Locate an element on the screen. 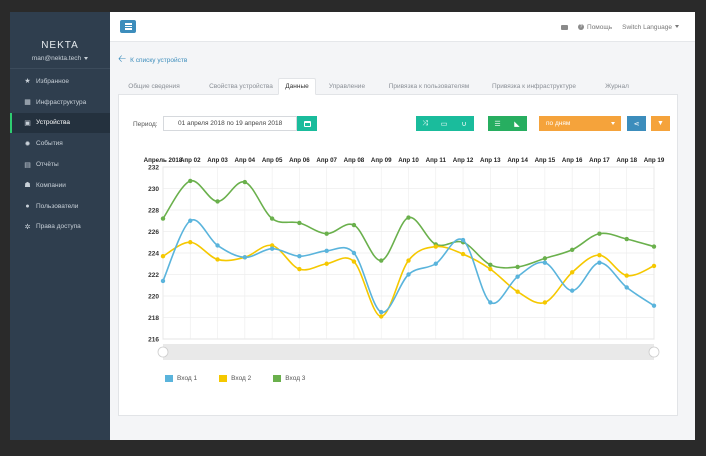  legend-item-2: Вход 3 is located at coordinates (289, 378).